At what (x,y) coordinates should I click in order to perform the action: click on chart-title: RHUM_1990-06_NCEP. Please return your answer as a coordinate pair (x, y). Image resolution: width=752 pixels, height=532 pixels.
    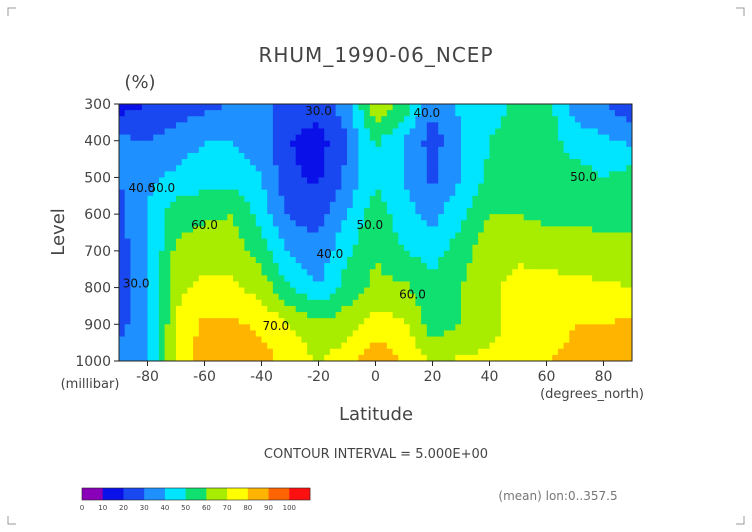
    Looking at the image, I should click on (375, 55).